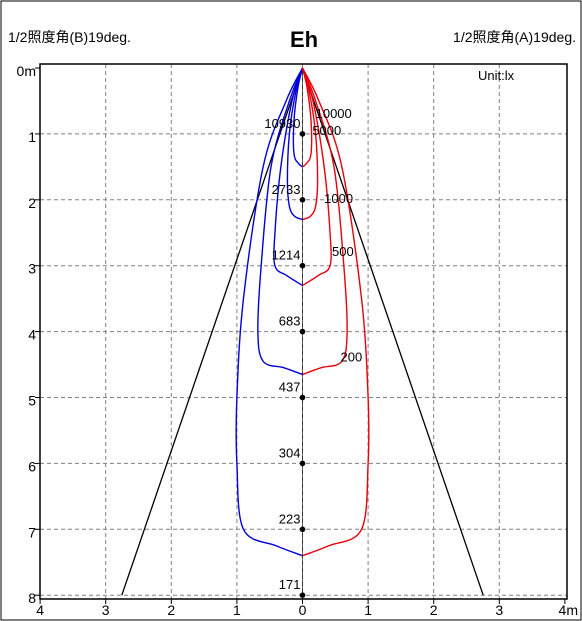 The width and height of the screenshot is (582, 621). Describe the element at coordinates (343, 251) in the screenshot. I see `iso-lux-label: 500` at that location.